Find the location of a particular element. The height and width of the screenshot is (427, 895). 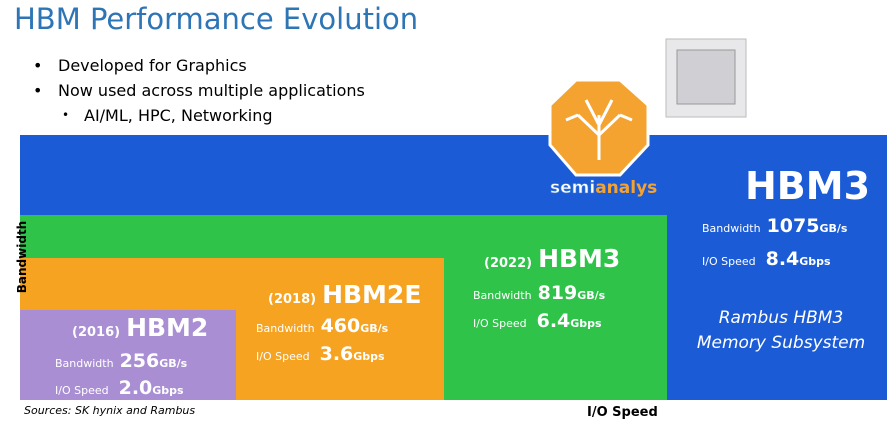

io-row: I/O Speed 2.0Gbps is located at coordinates (119, 388).